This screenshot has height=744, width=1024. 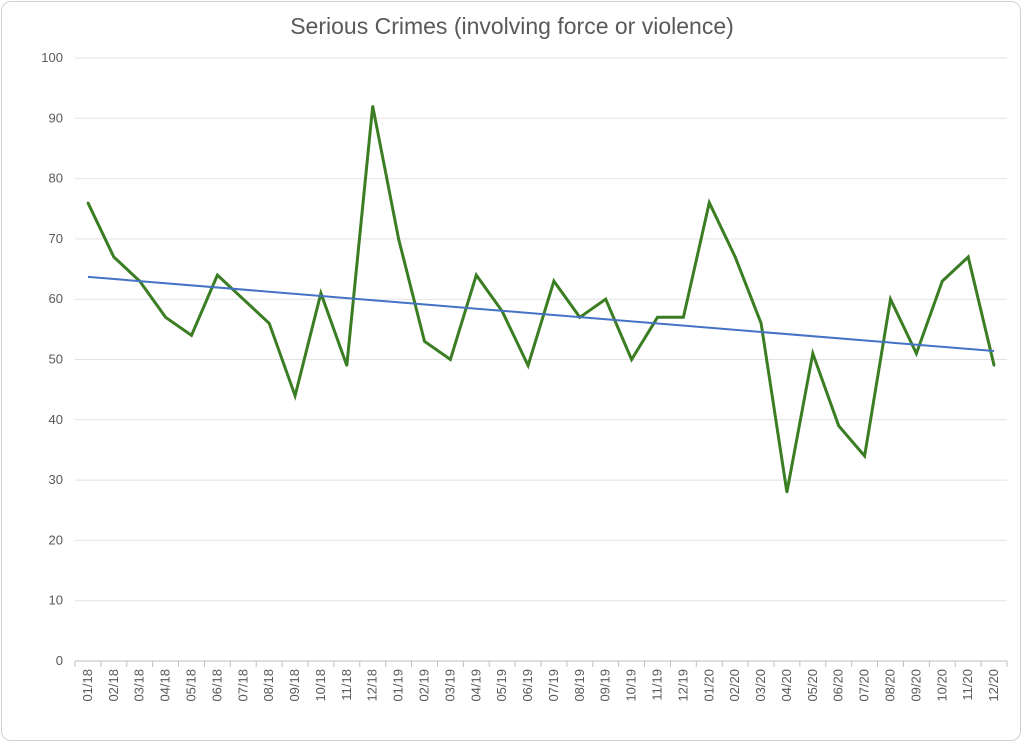 What do you see at coordinates (993, 685) in the screenshot?
I see `x-tick-label: 12/20` at bounding box center [993, 685].